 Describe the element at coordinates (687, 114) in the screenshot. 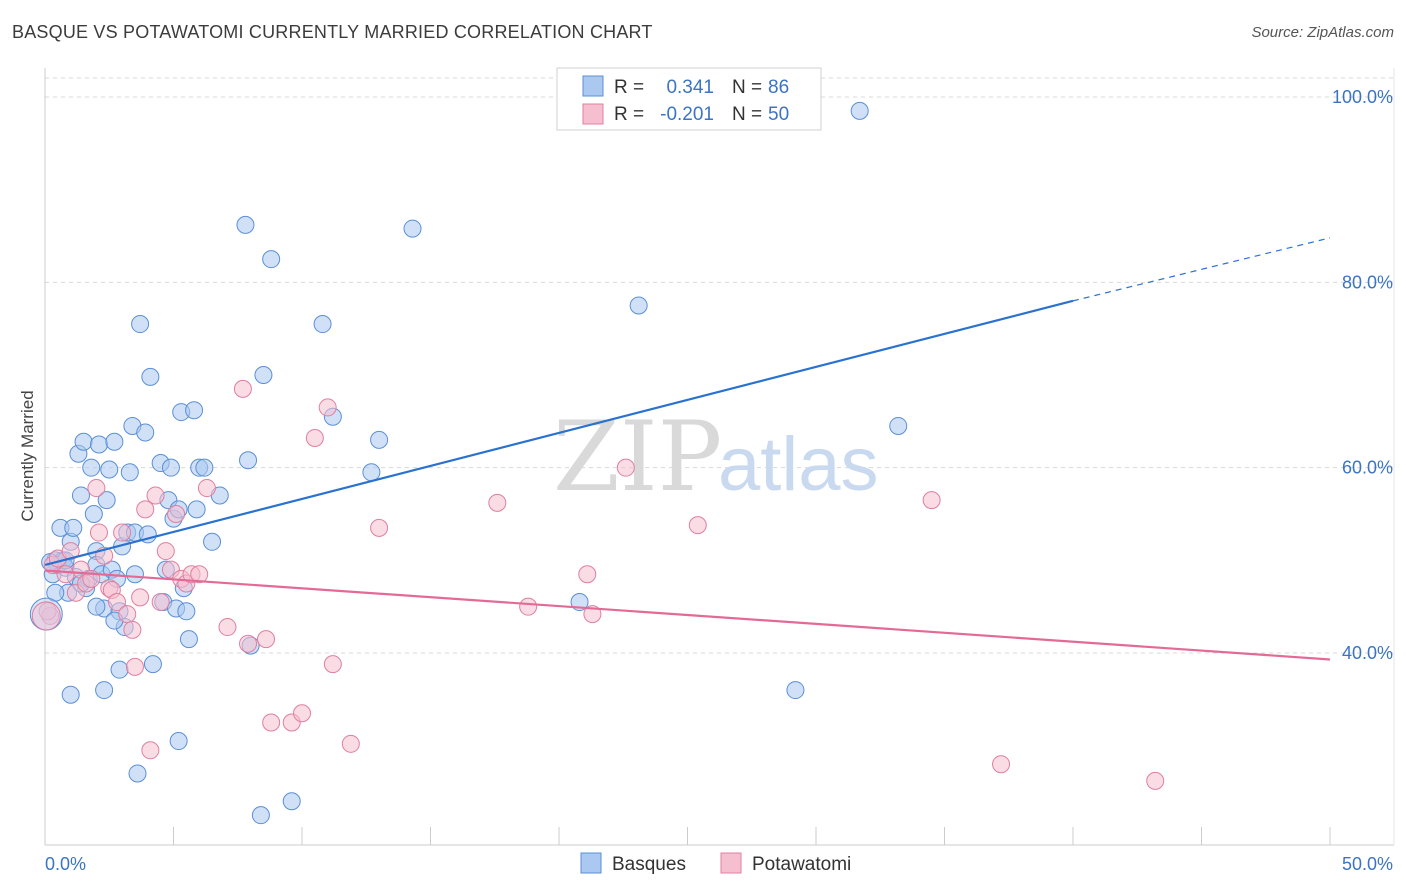

I see `legend-r-value-potawatomi: -0.201` at that location.